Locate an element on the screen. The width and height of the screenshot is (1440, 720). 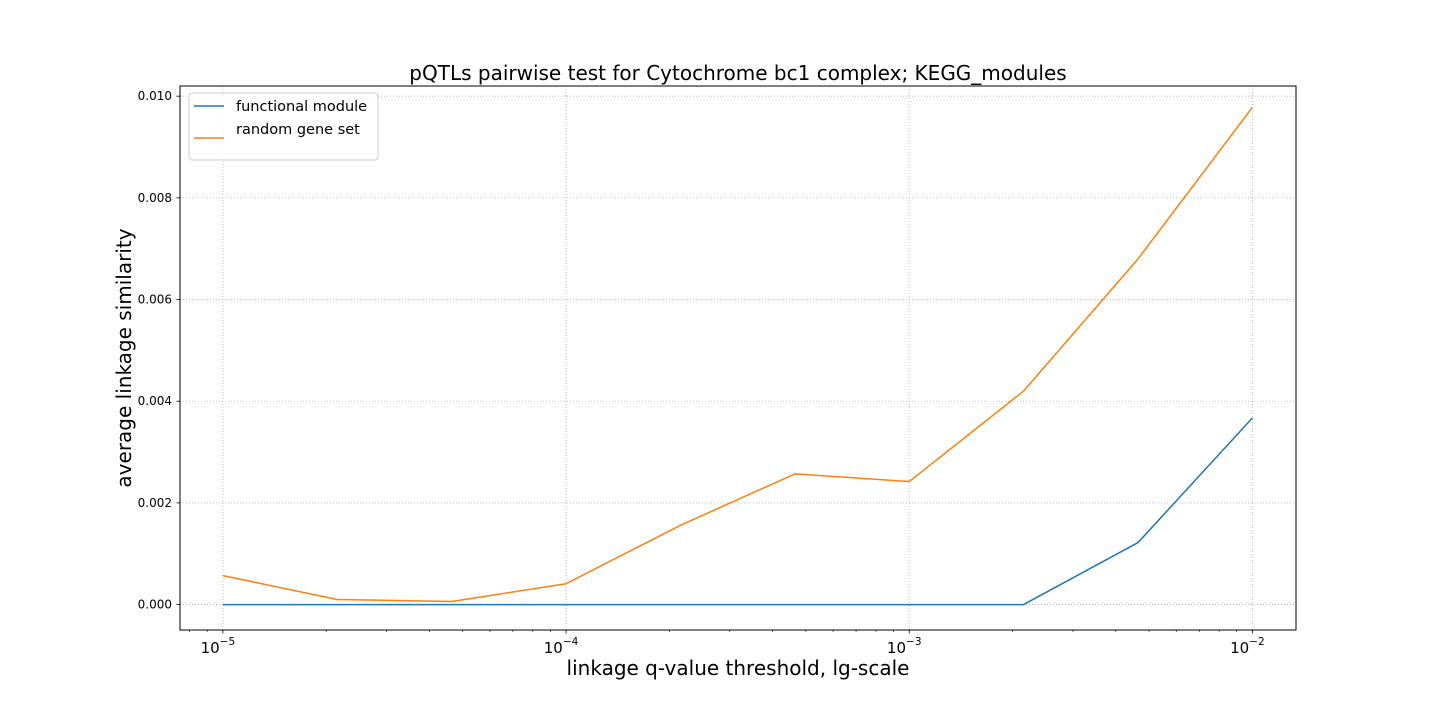
y-tick-label: 0.006 is located at coordinates (155, 300).